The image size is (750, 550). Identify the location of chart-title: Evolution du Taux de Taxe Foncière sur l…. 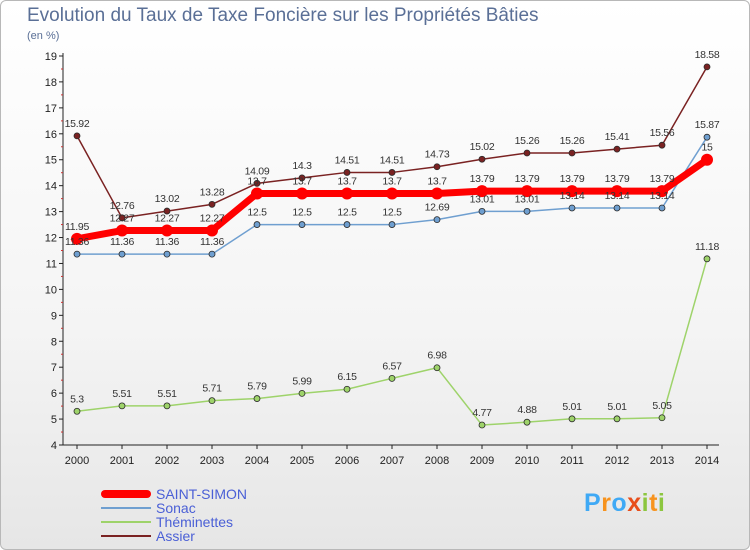
(283, 15).